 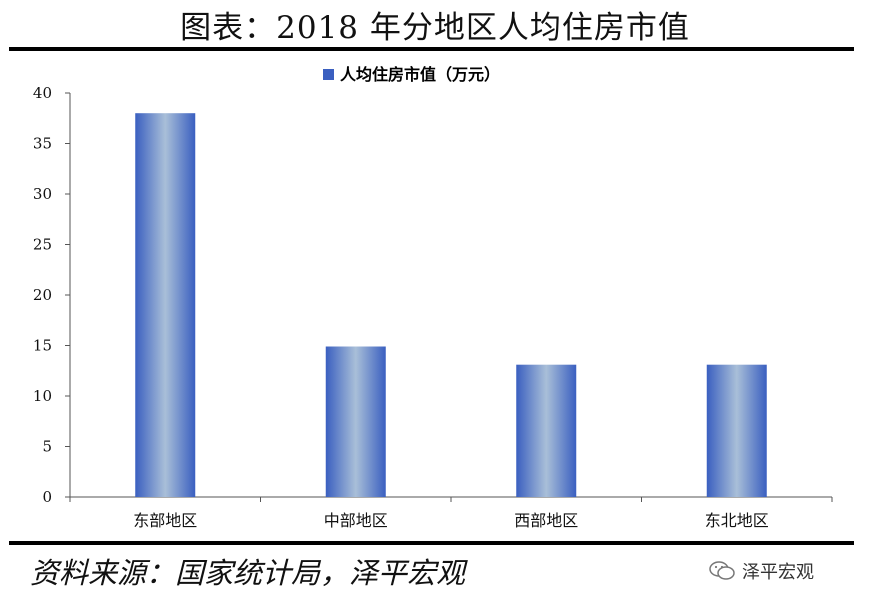 I want to click on watermark-text: 泽平宏观, so click(x=778, y=572).